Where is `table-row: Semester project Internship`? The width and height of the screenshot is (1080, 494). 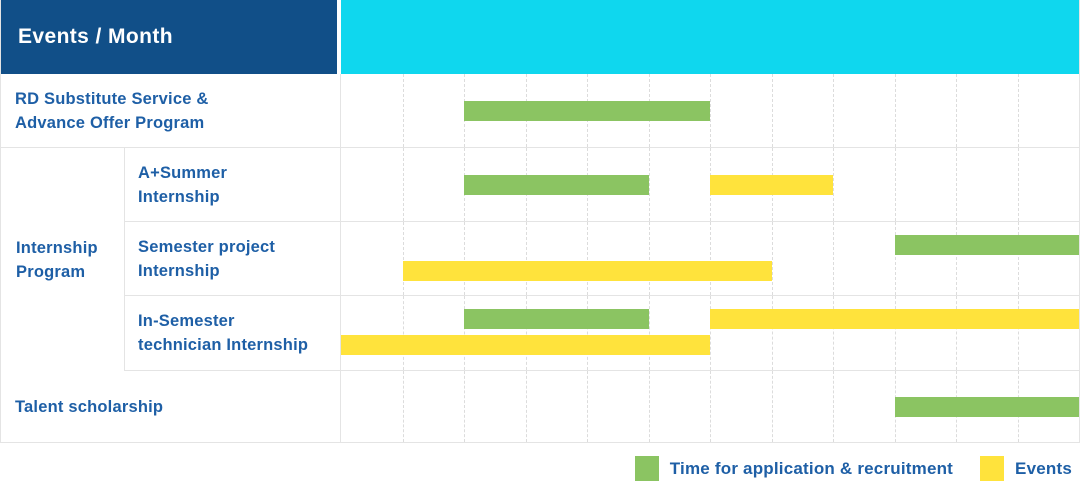 table-row: Semester project Internship is located at coordinates (602, 259).